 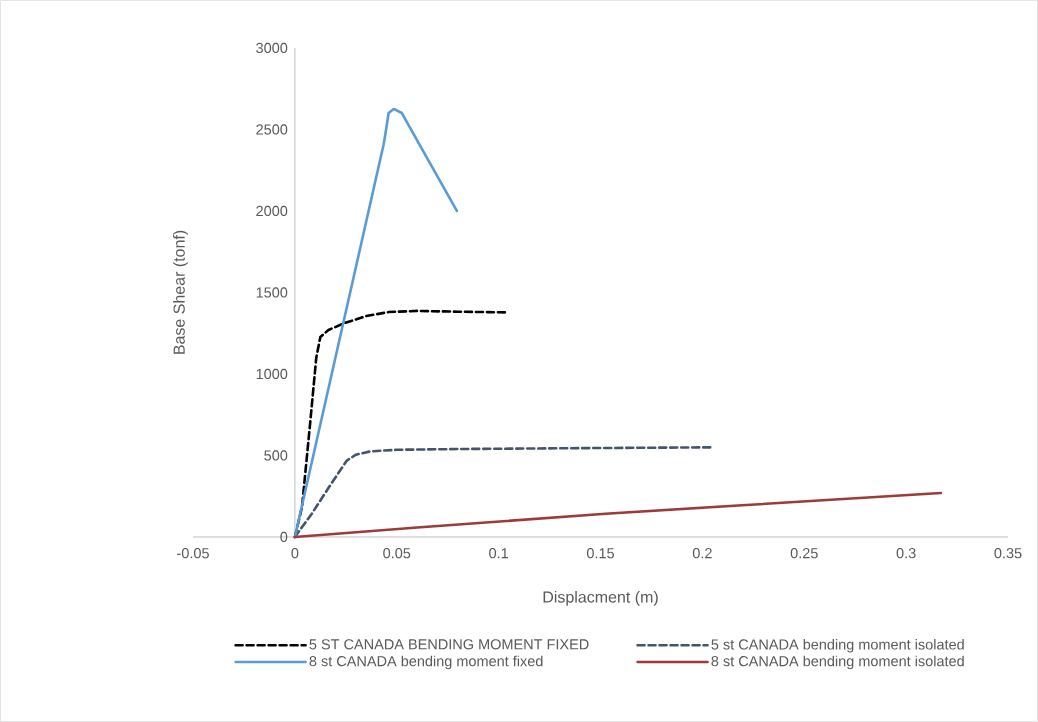 What do you see at coordinates (276, 455) in the screenshot?
I see `y-tick-label: 500` at bounding box center [276, 455].